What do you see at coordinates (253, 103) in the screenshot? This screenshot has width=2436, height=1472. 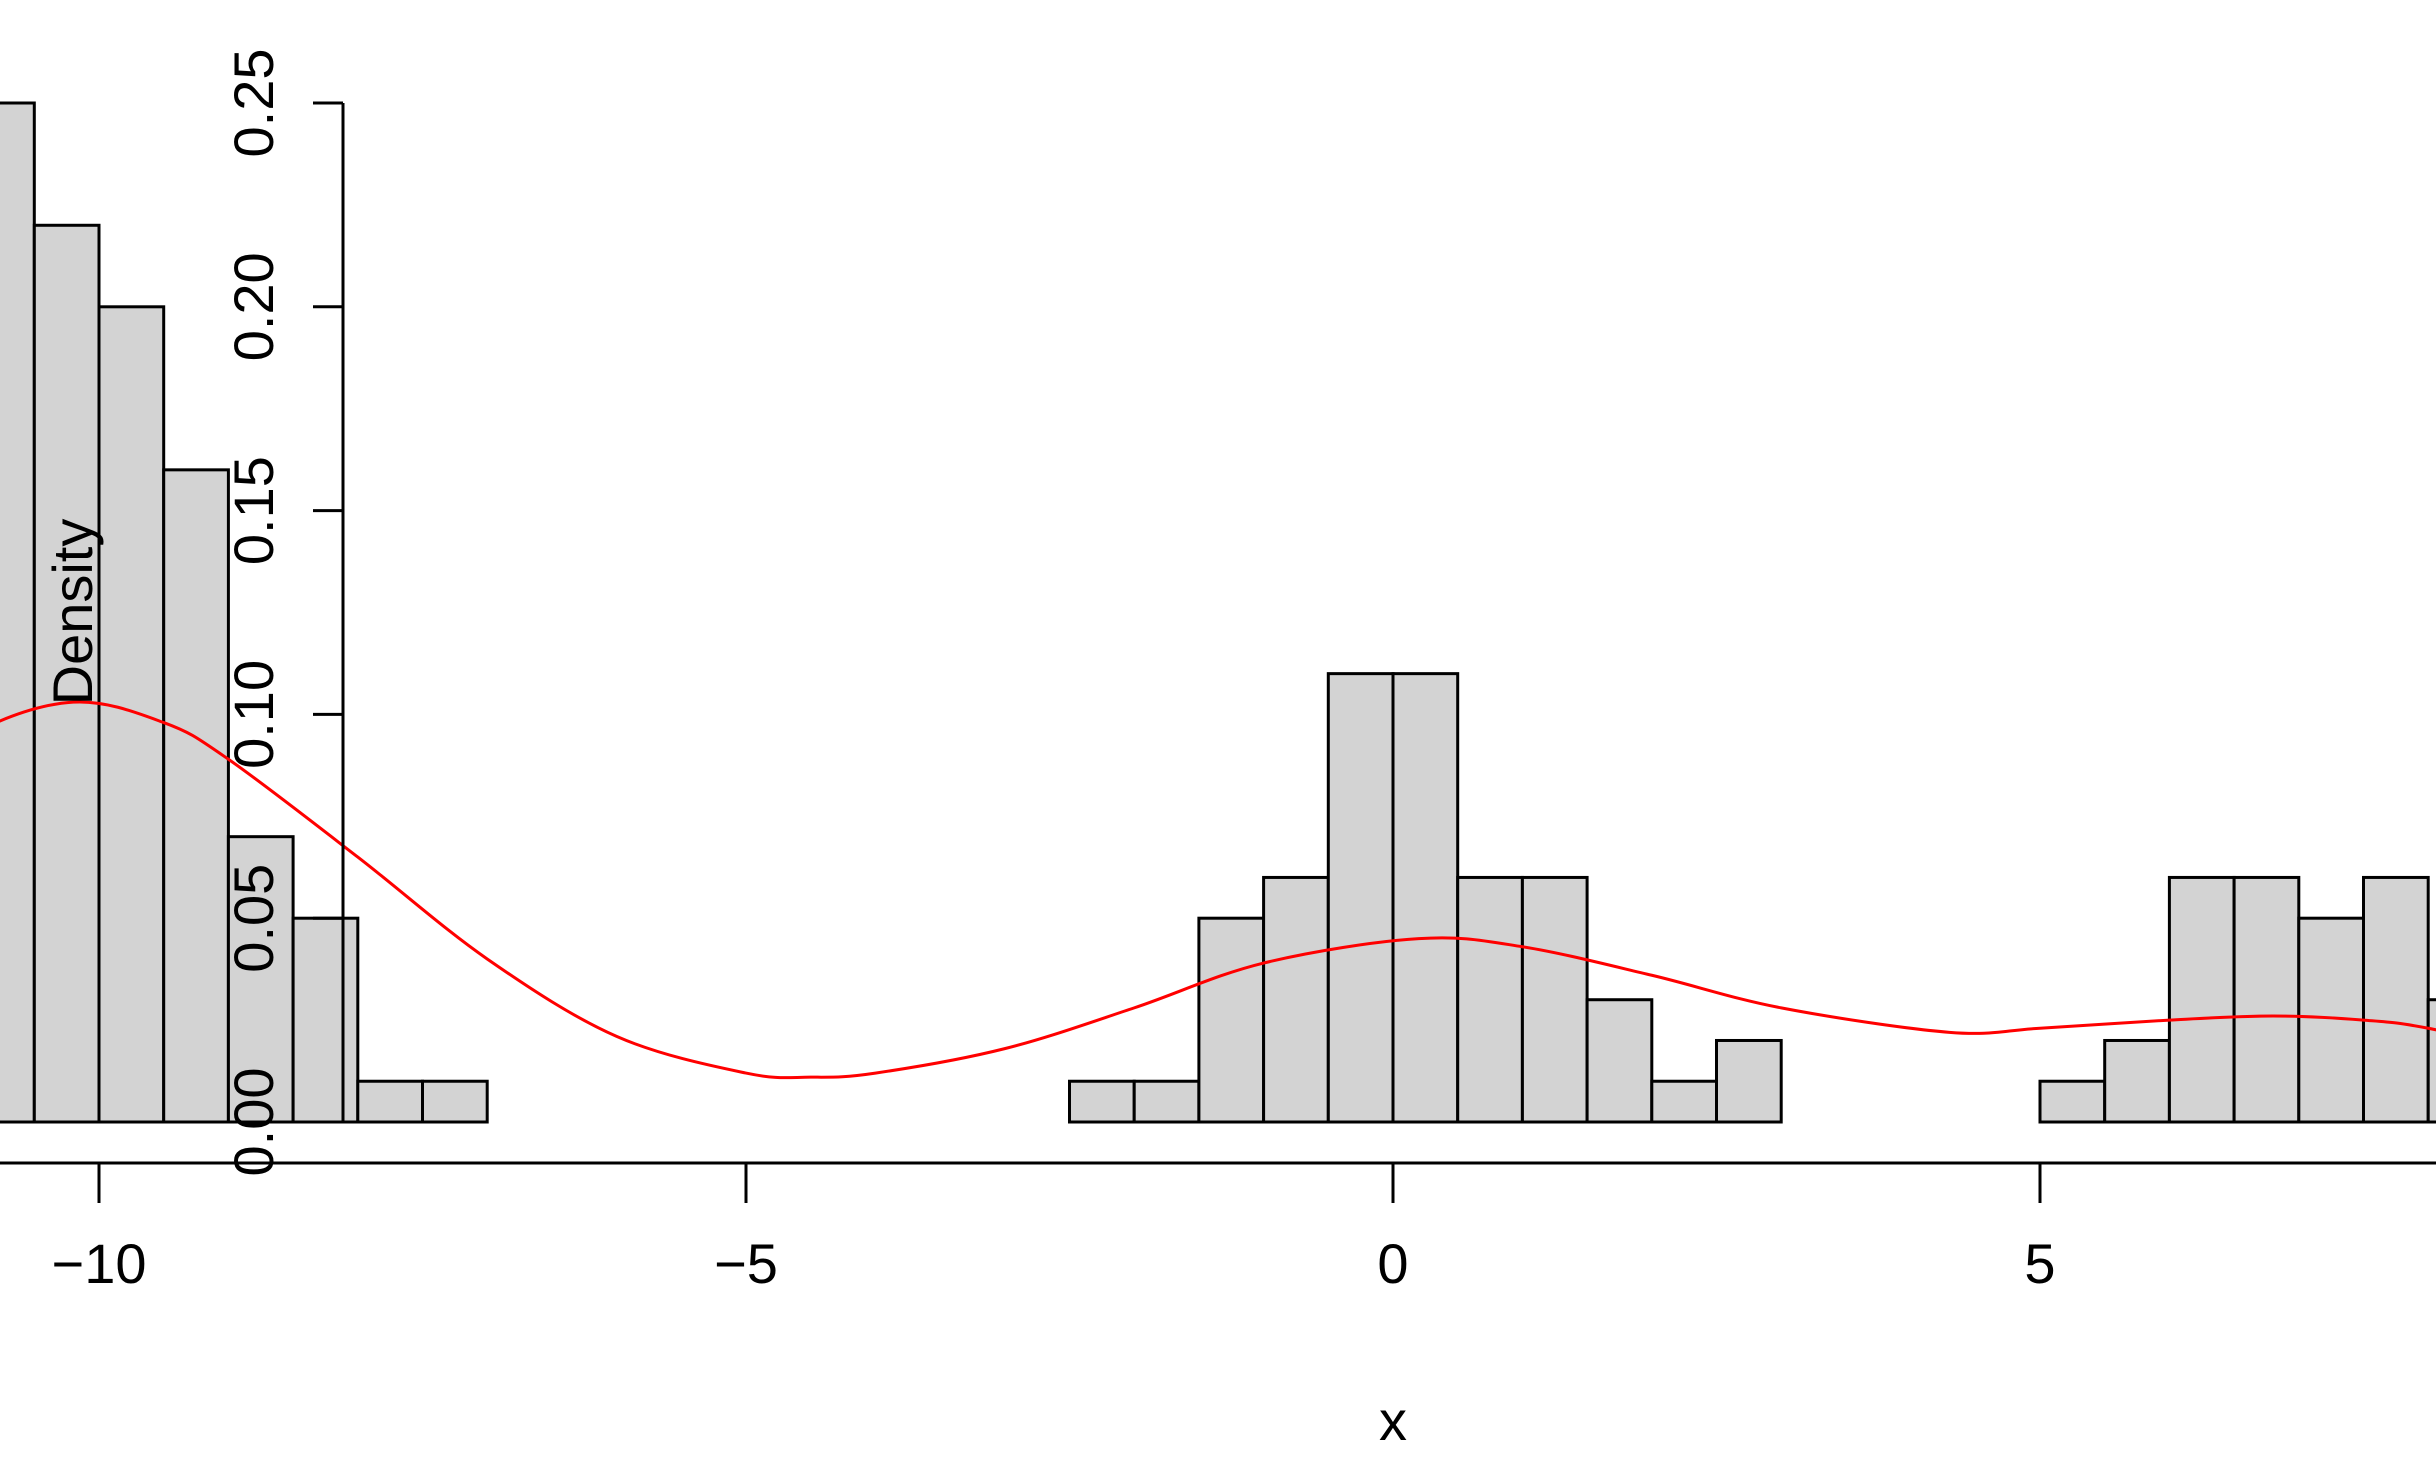 I see `y-tick-label: 0.25` at bounding box center [253, 103].